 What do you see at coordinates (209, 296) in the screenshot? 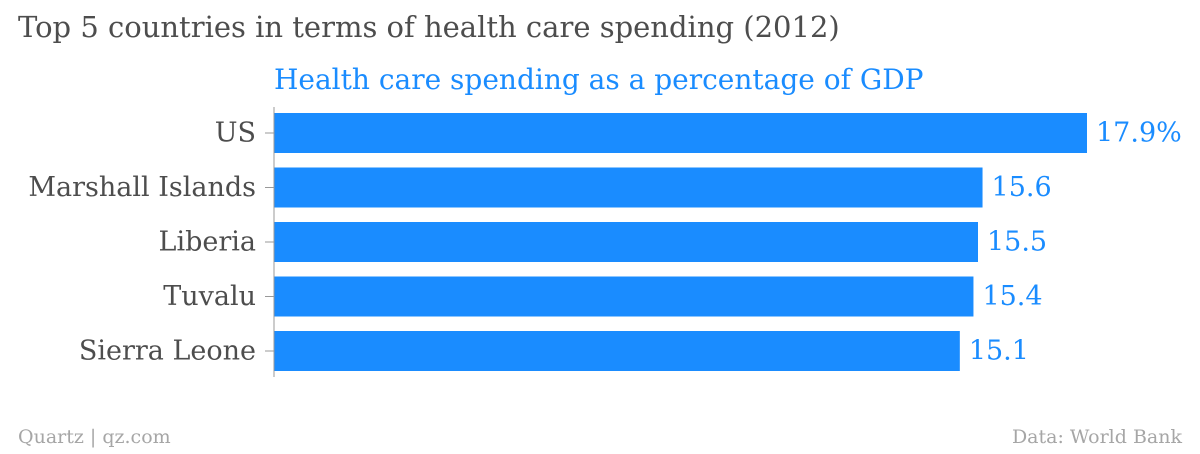
I see `category-label: Tuvalu` at bounding box center [209, 296].